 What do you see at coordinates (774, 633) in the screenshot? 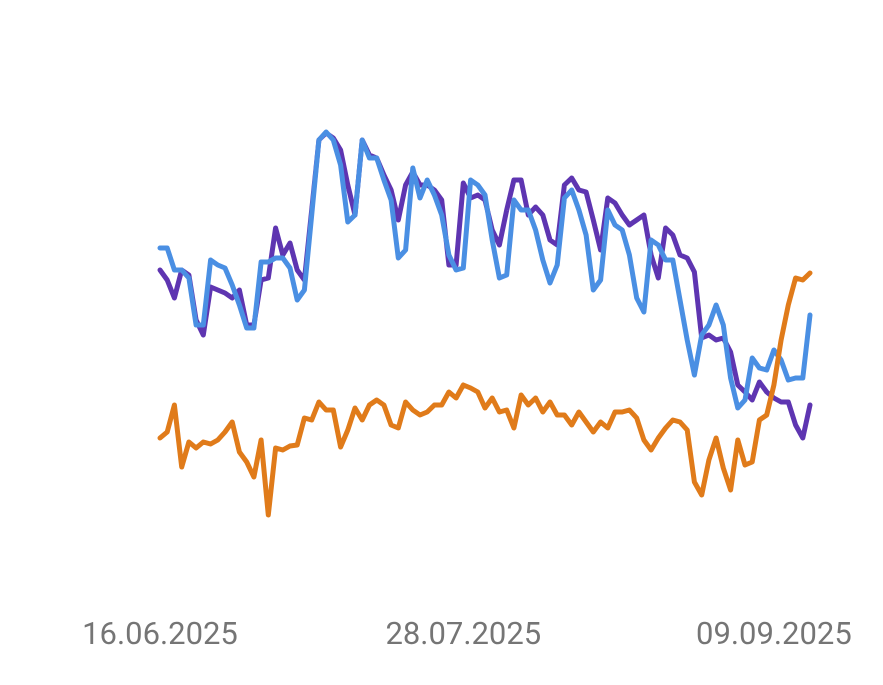
I see `x-tick-label: 09.09.2025` at bounding box center [774, 633].